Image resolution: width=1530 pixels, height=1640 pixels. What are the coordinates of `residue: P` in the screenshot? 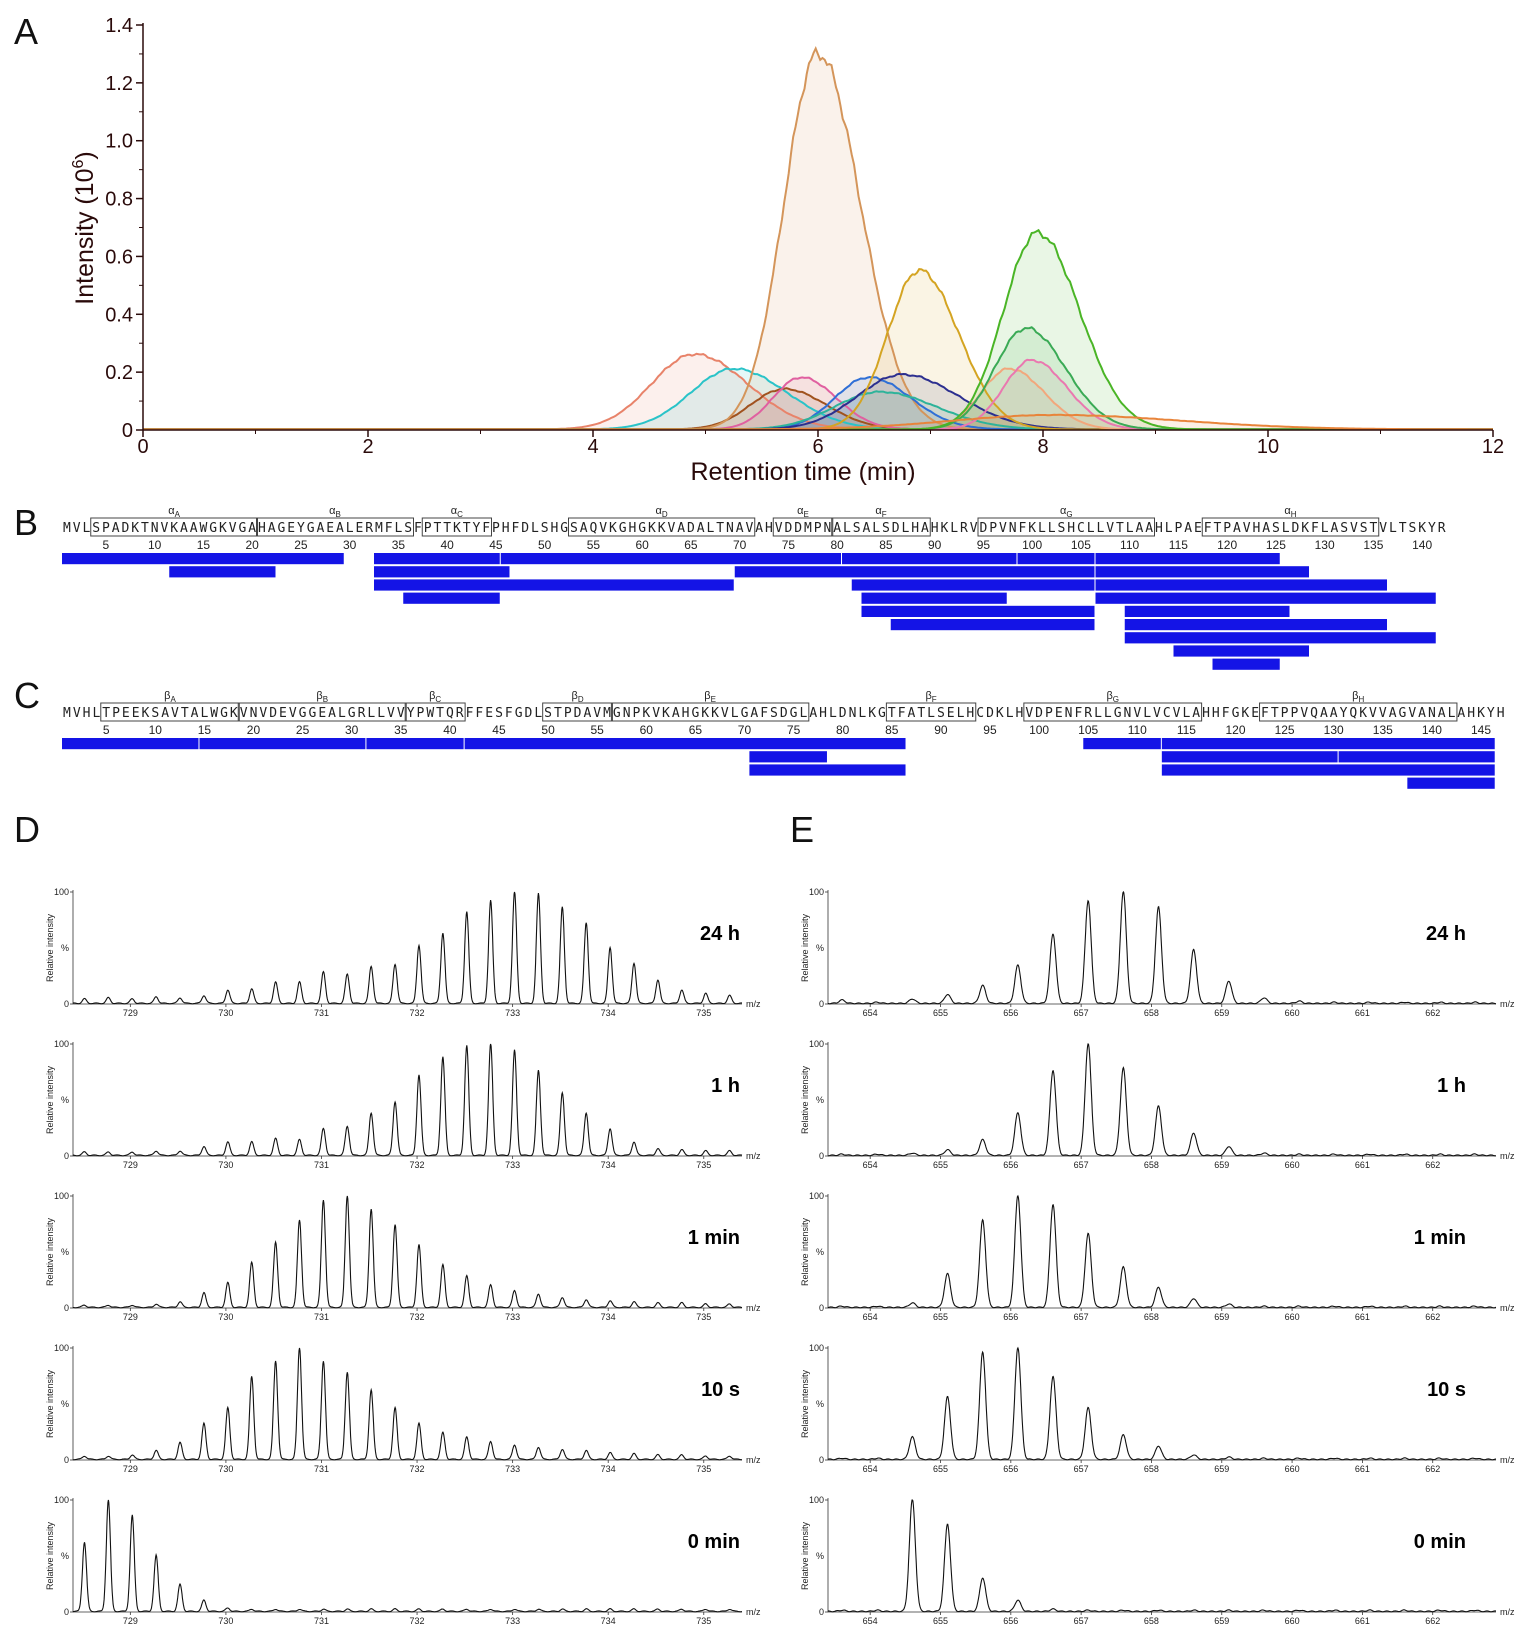 It's located at (1227, 528).